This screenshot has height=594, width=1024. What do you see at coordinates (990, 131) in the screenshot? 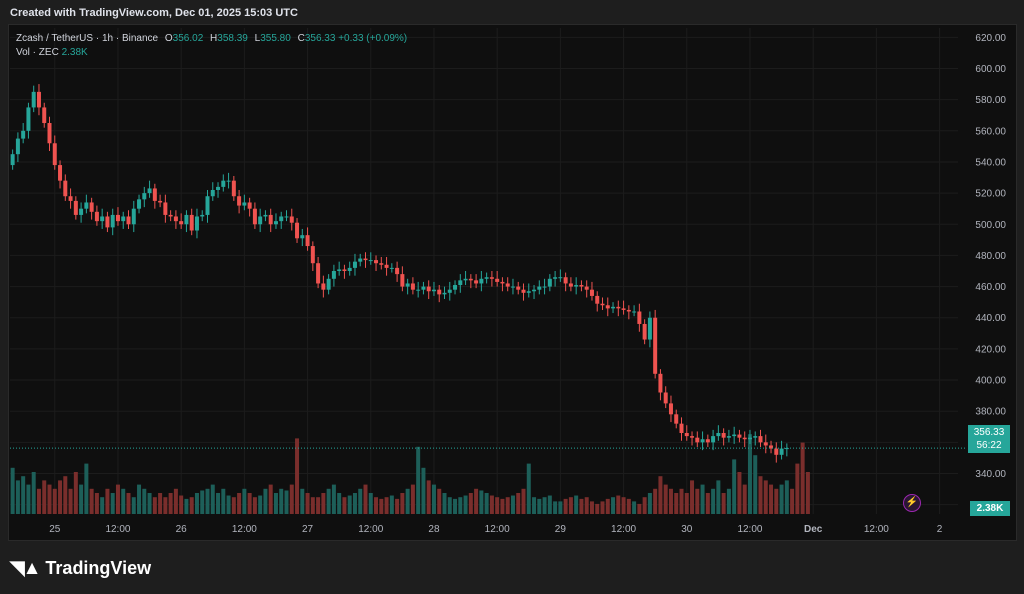
I see `y-tick-label: 560.00` at bounding box center [990, 131].